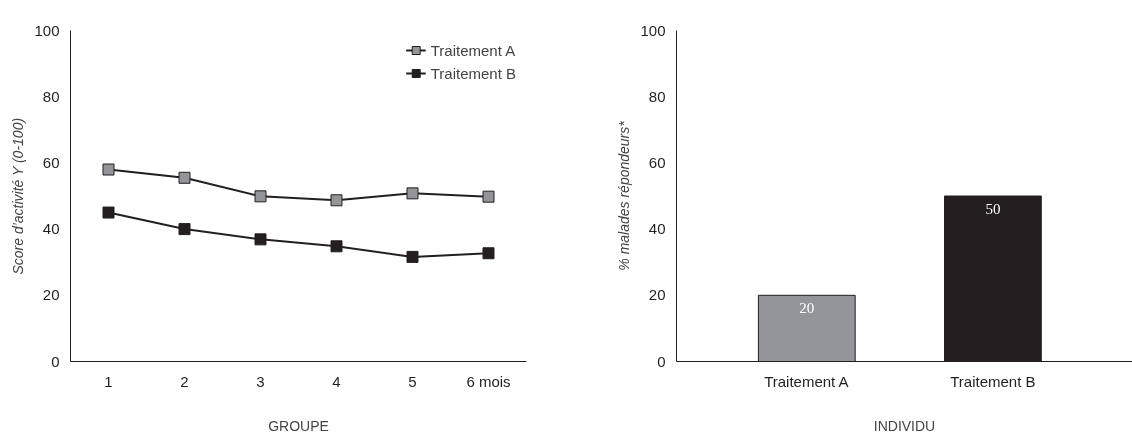 Image resolution: width=1132 pixels, height=436 pixels. What do you see at coordinates (473, 50) in the screenshot?
I see `legend-label: Traitement A` at bounding box center [473, 50].